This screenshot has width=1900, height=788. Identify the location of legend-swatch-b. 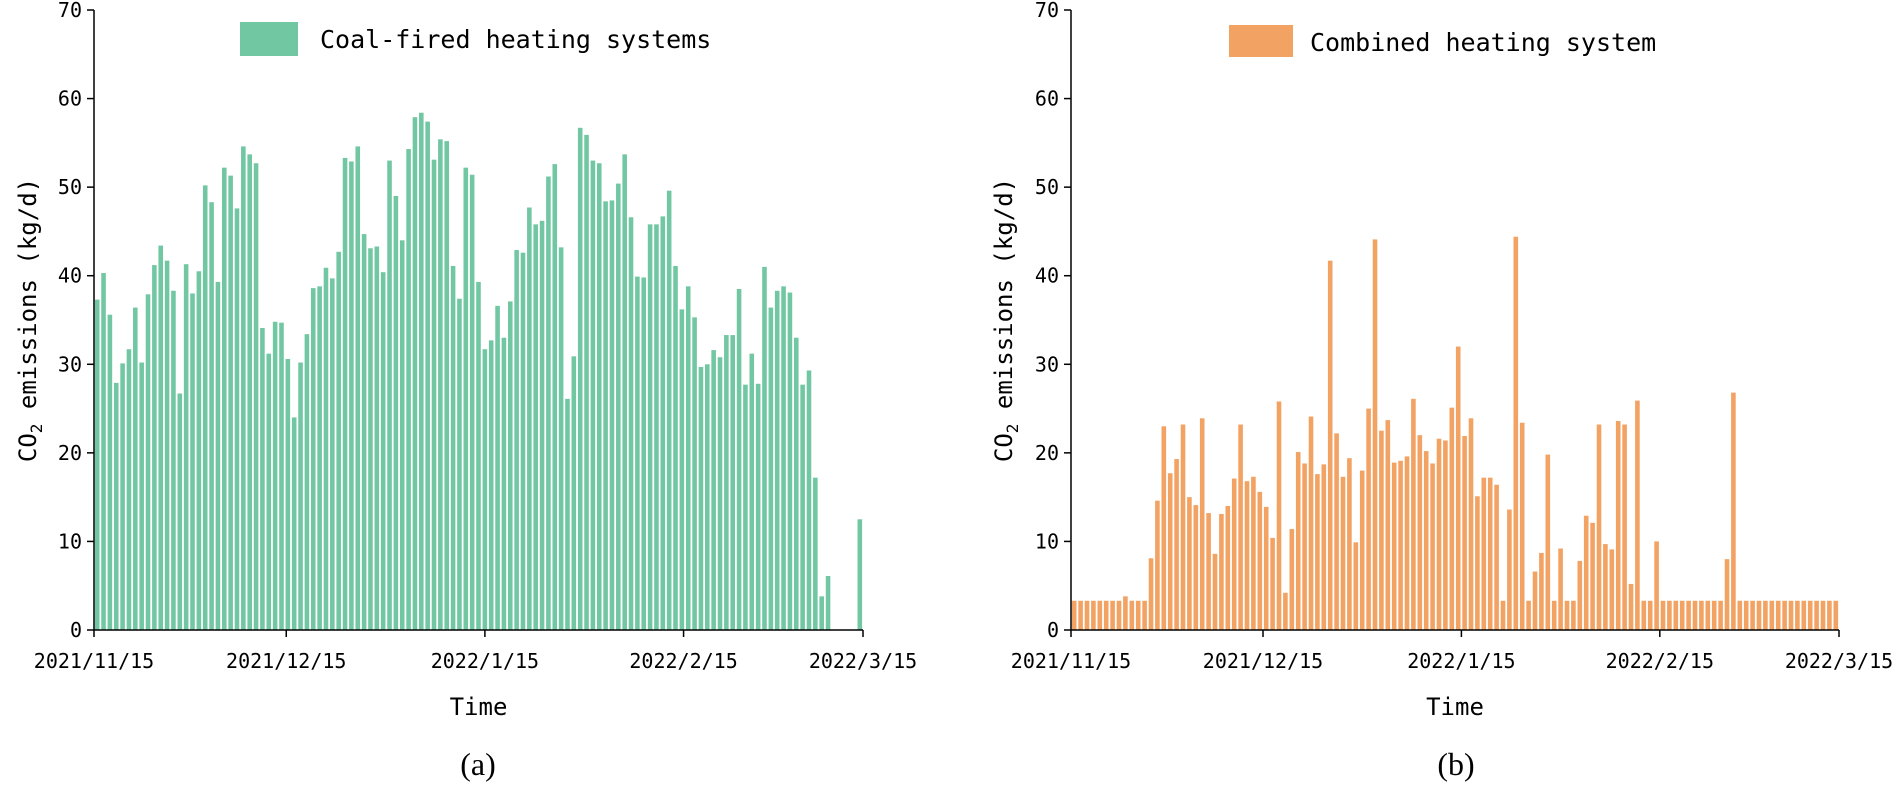
(1261, 41).